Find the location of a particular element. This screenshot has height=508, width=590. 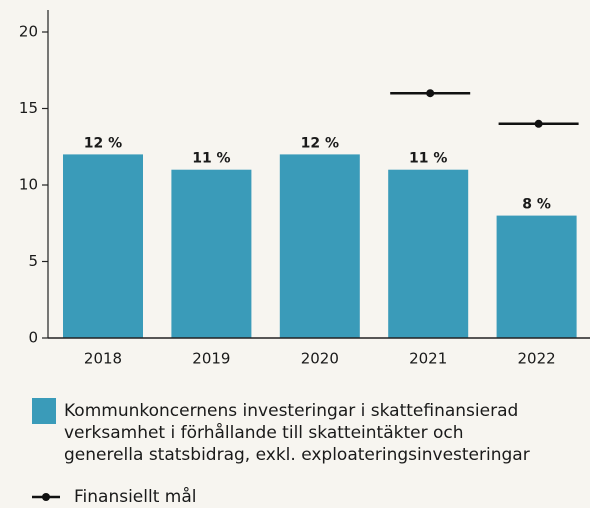

y-tick-label: 15 is located at coordinates (28, 108).